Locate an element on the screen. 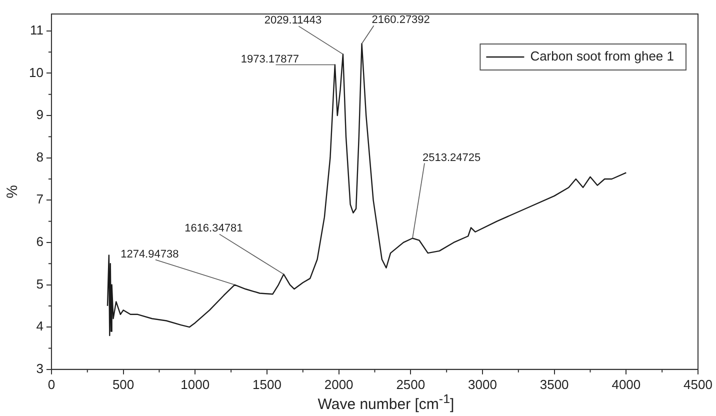 The width and height of the screenshot is (716, 416). x-tick-label: 0 is located at coordinates (52, 384).